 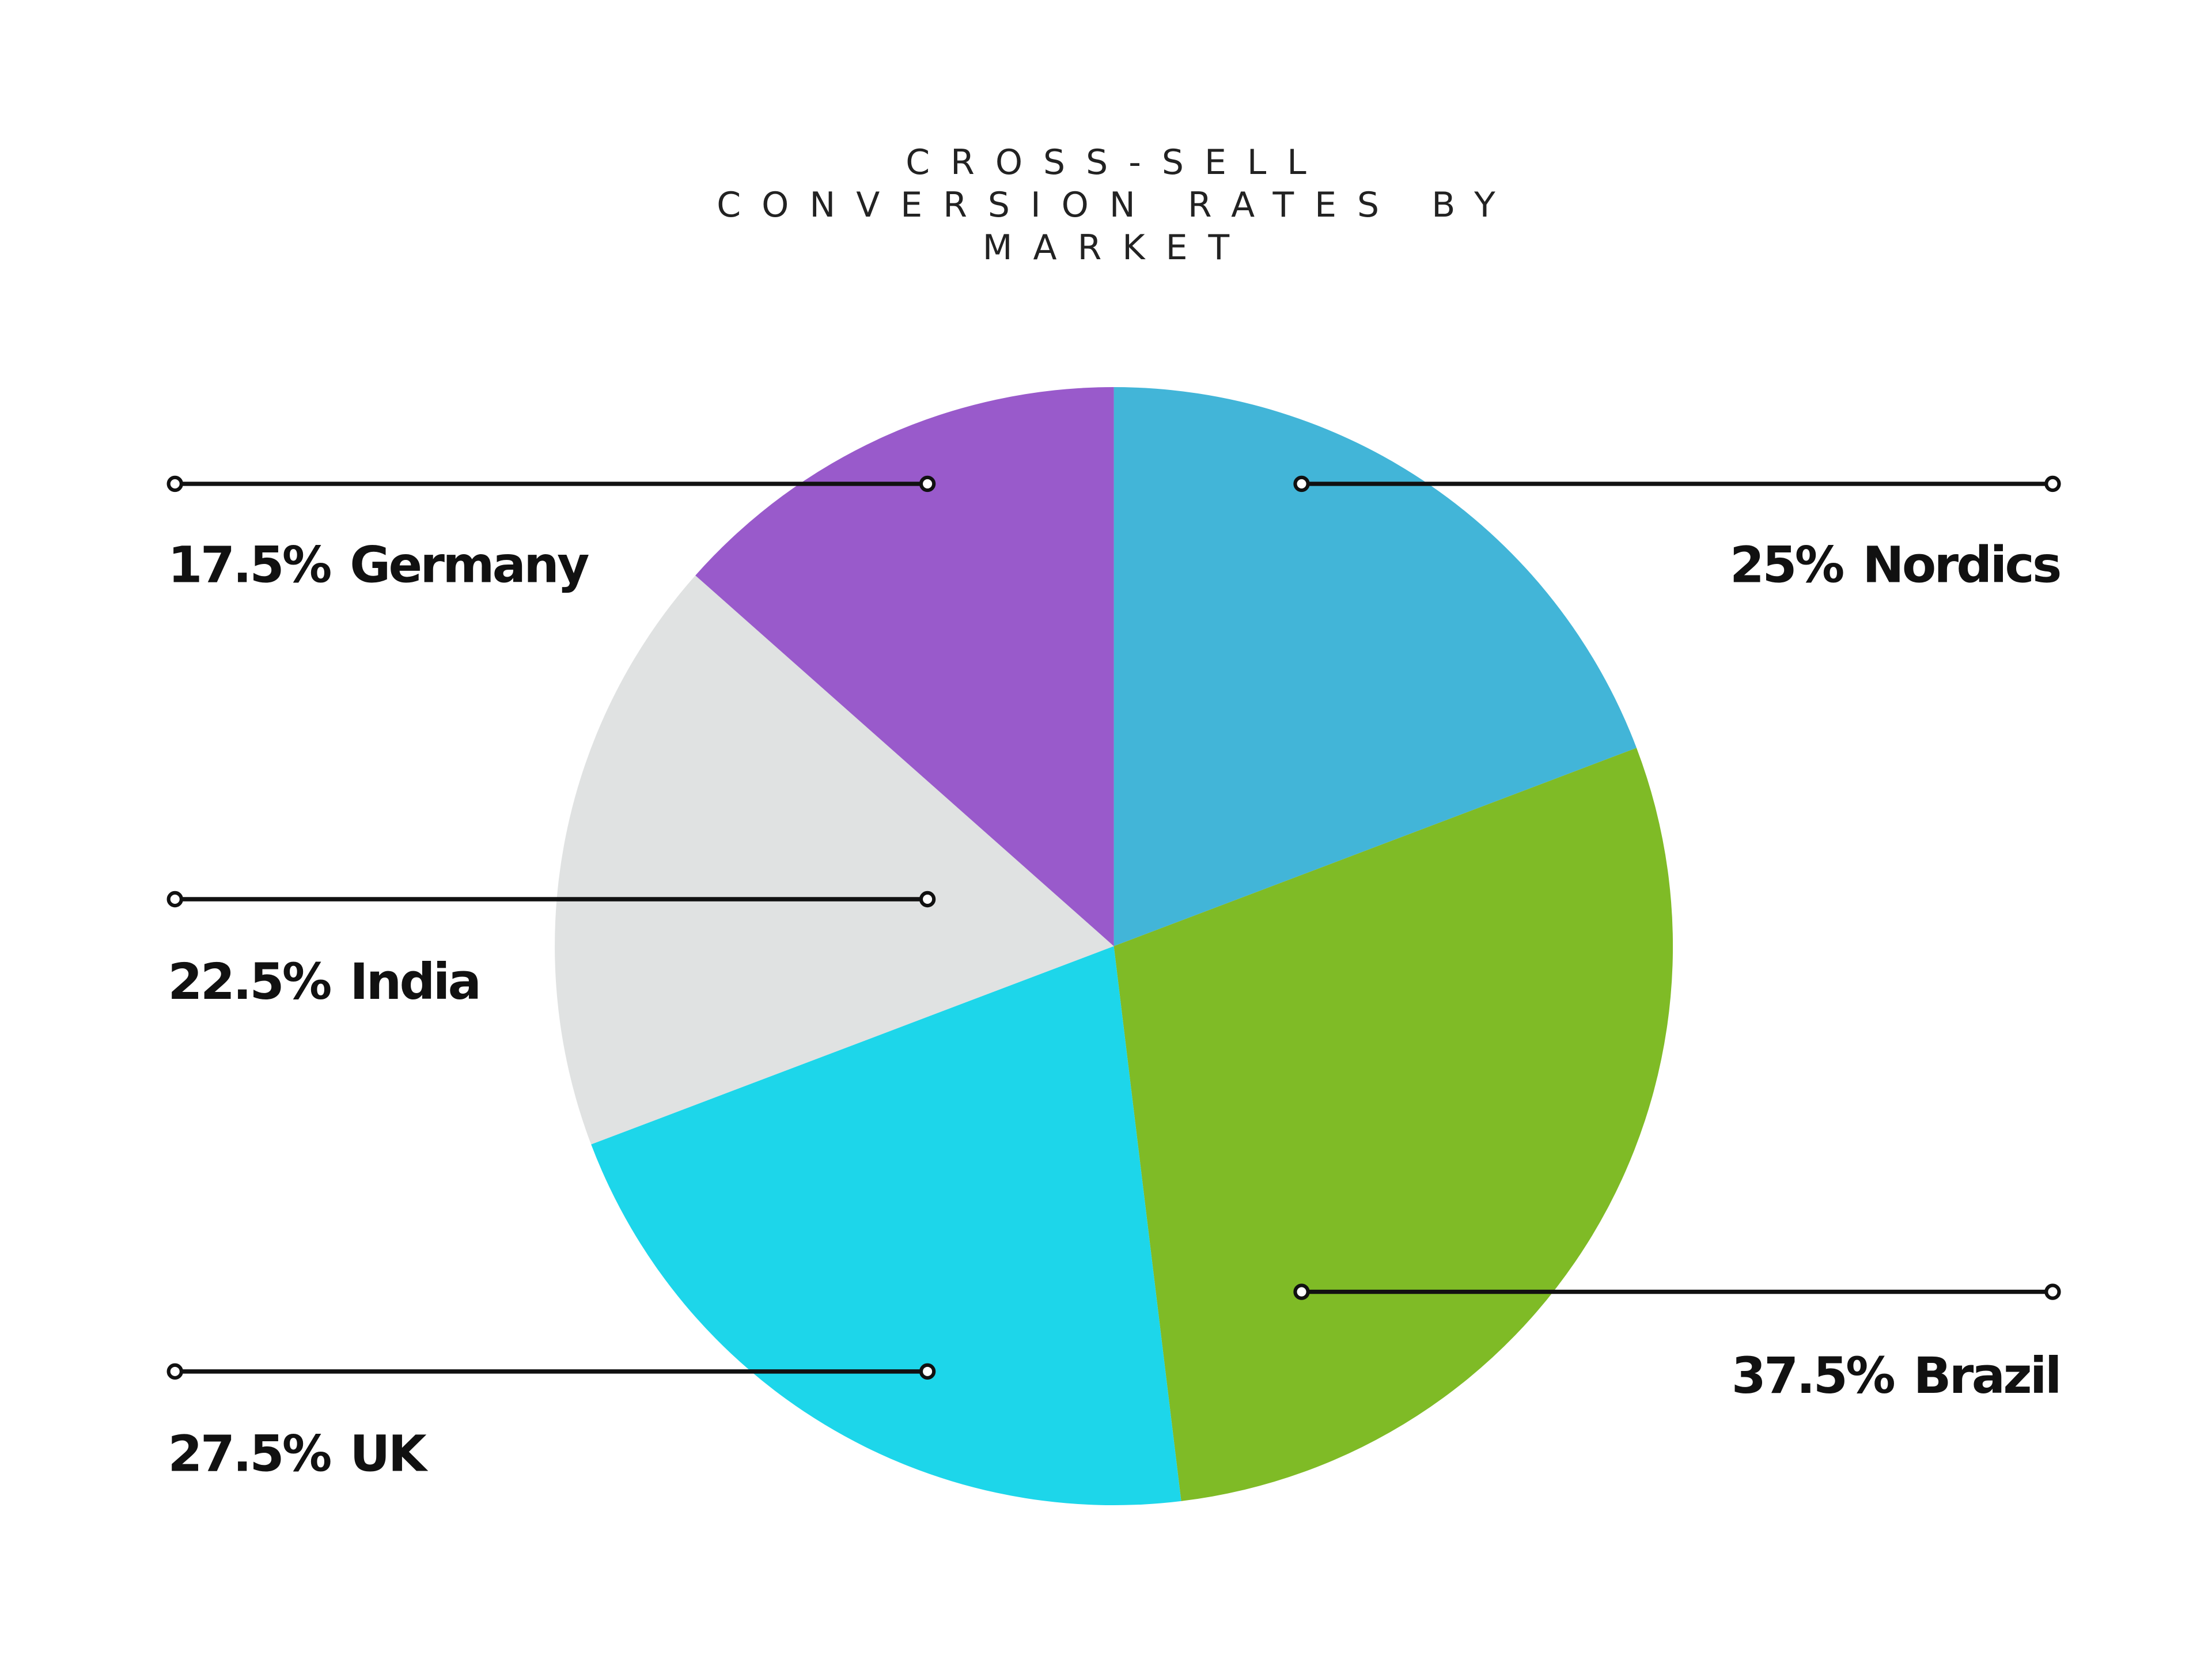 What do you see at coordinates (1961, 565) in the screenshot?
I see `category-label: Nordics` at bounding box center [1961, 565].